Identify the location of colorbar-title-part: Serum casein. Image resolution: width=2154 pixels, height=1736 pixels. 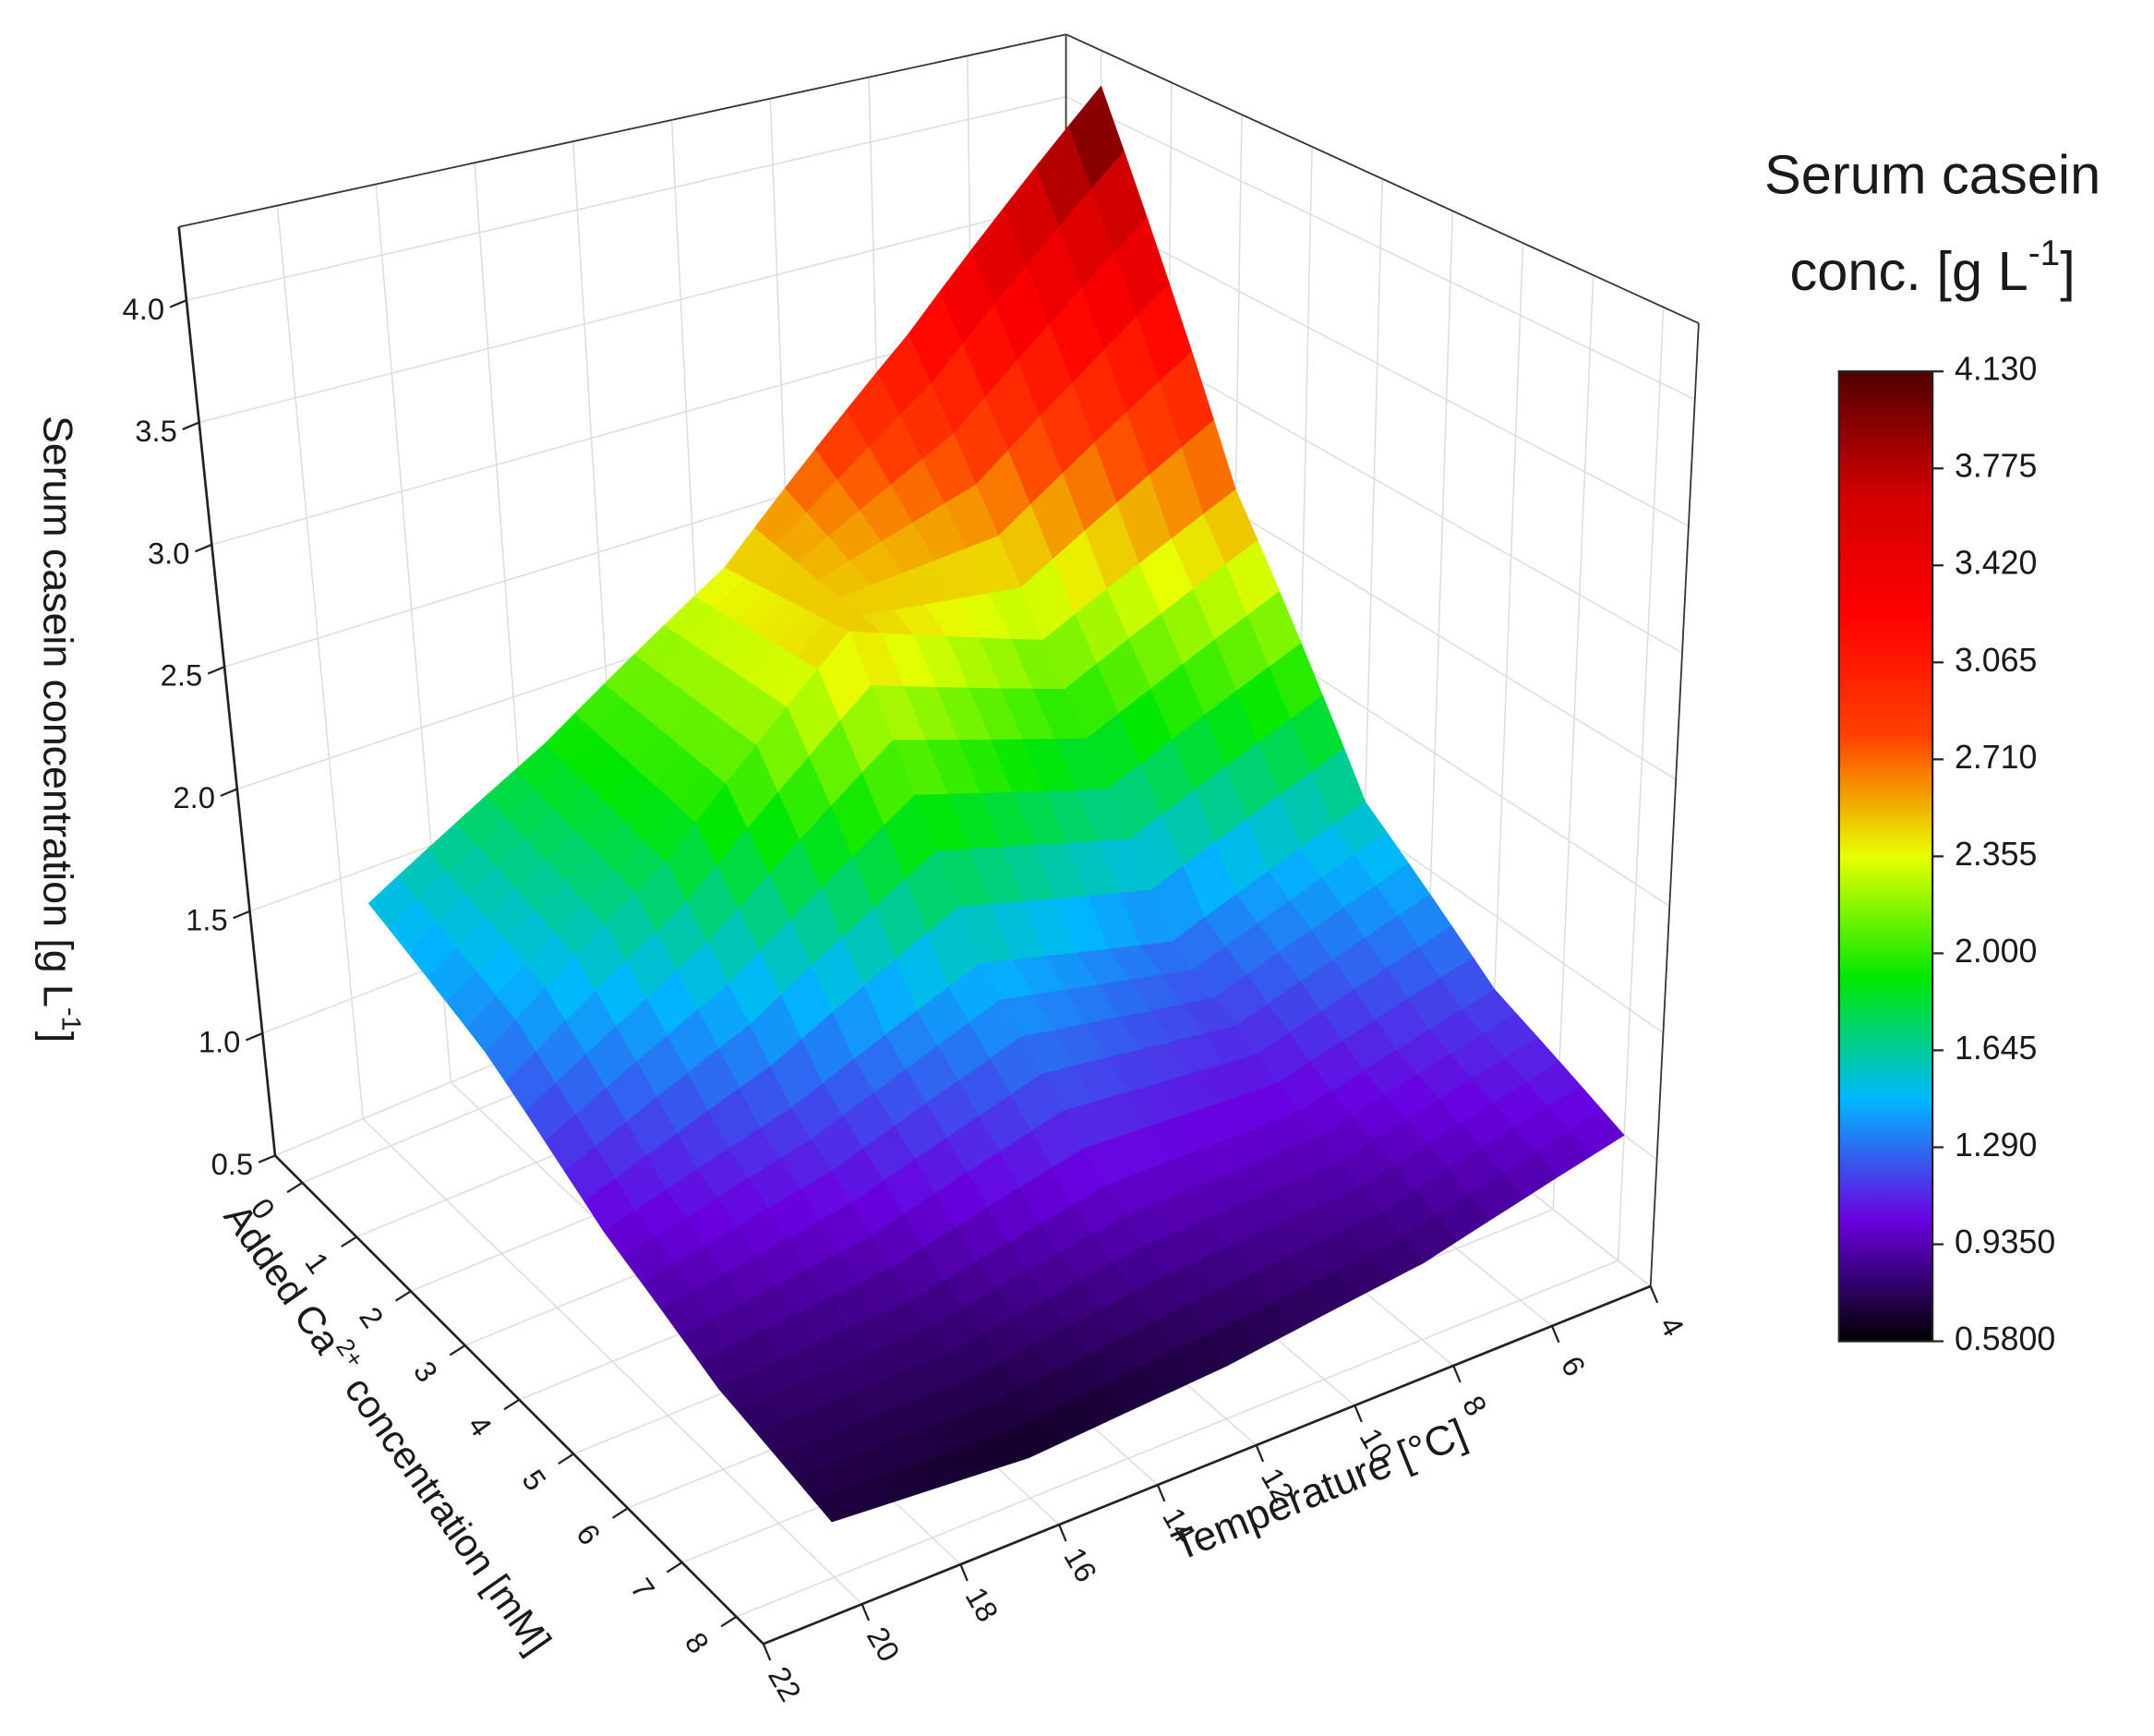
(1932, 174).